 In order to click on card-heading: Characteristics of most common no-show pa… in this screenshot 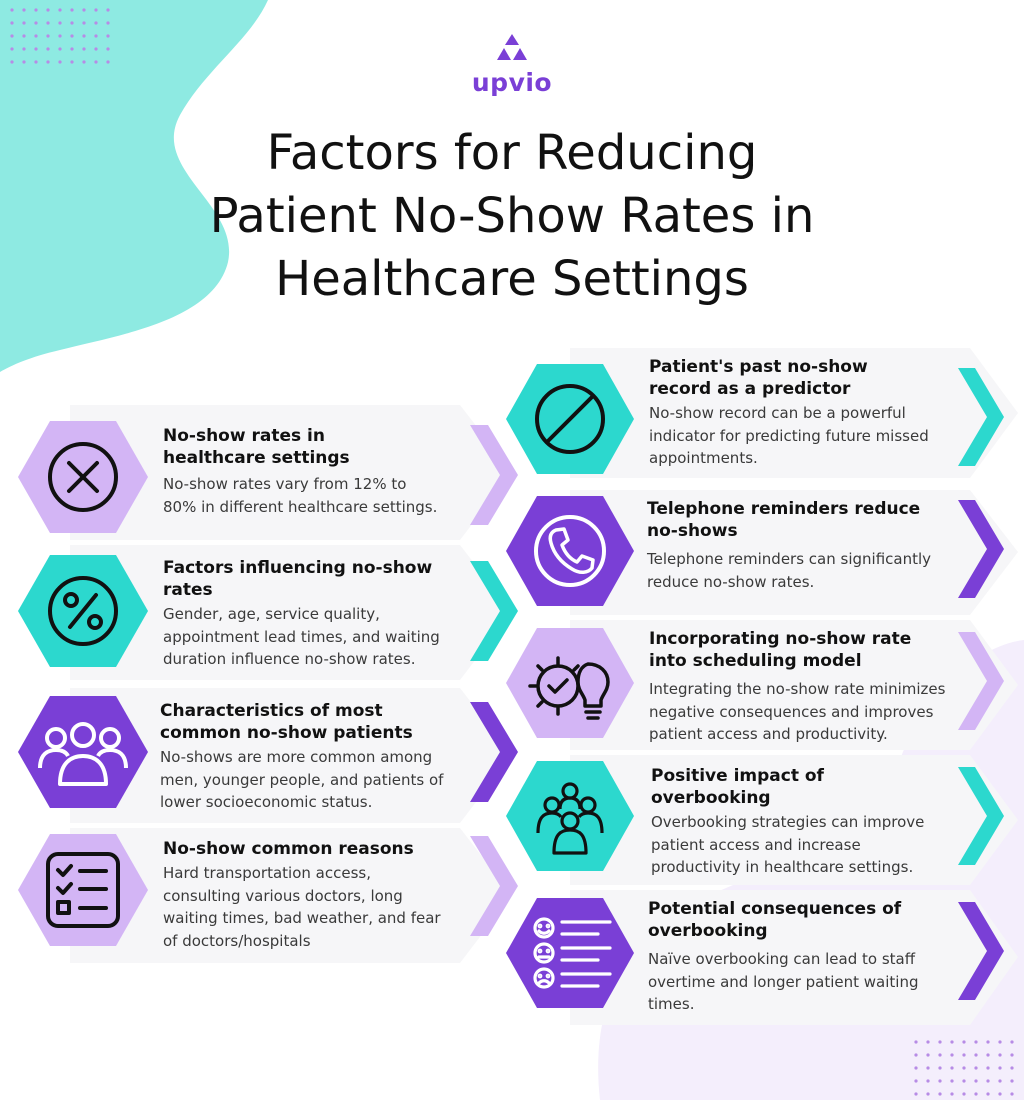, I will do `click(286, 722)`.